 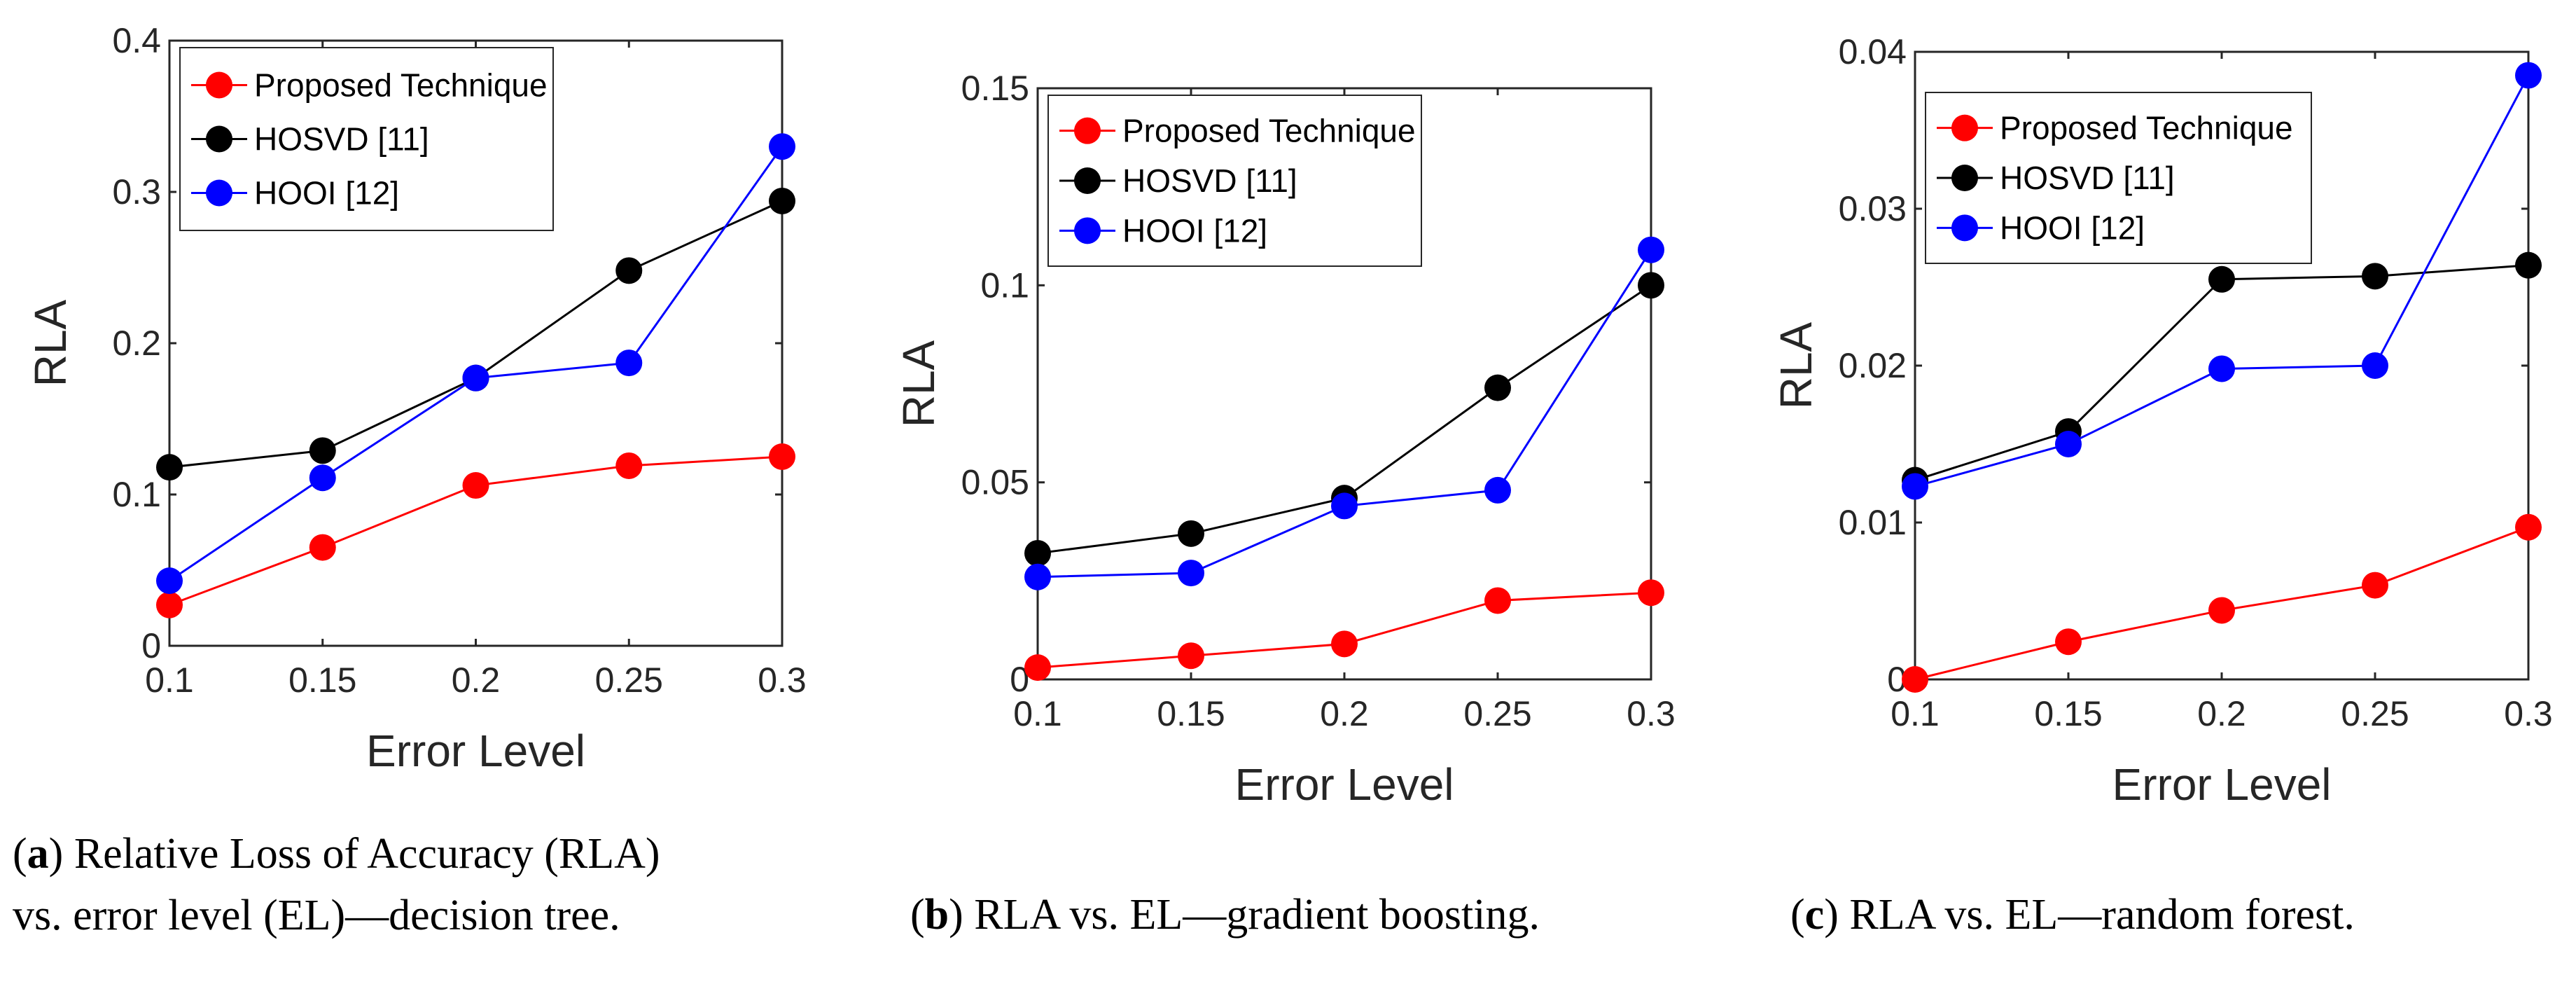 What do you see at coordinates (2087, 178) in the screenshot?
I see `legend-label-c-1: HOSVD [11]` at bounding box center [2087, 178].